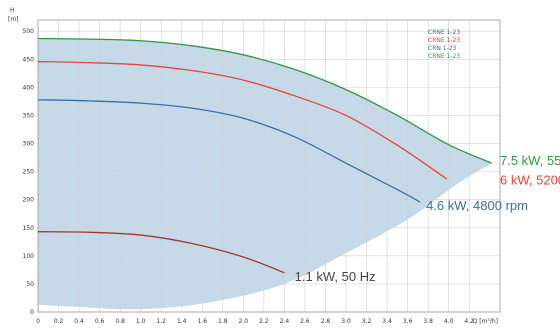  I want to click on curve-annotation: 7.5 kW, 5500 rpm, so click(530, 160).